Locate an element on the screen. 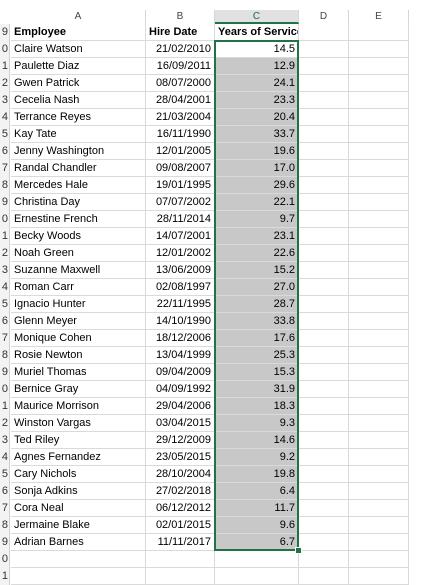 The width and height of the screenshot is (426, 585). employee-name-cell: Muriel Thomas is located at coordinates (78, 372).